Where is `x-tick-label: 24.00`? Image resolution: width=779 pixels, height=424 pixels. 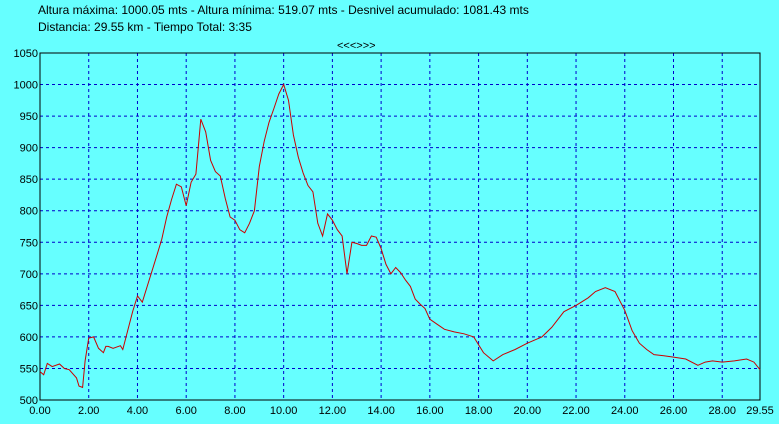
x-tick-label: 24.00 is located at coordinates (625, 411).